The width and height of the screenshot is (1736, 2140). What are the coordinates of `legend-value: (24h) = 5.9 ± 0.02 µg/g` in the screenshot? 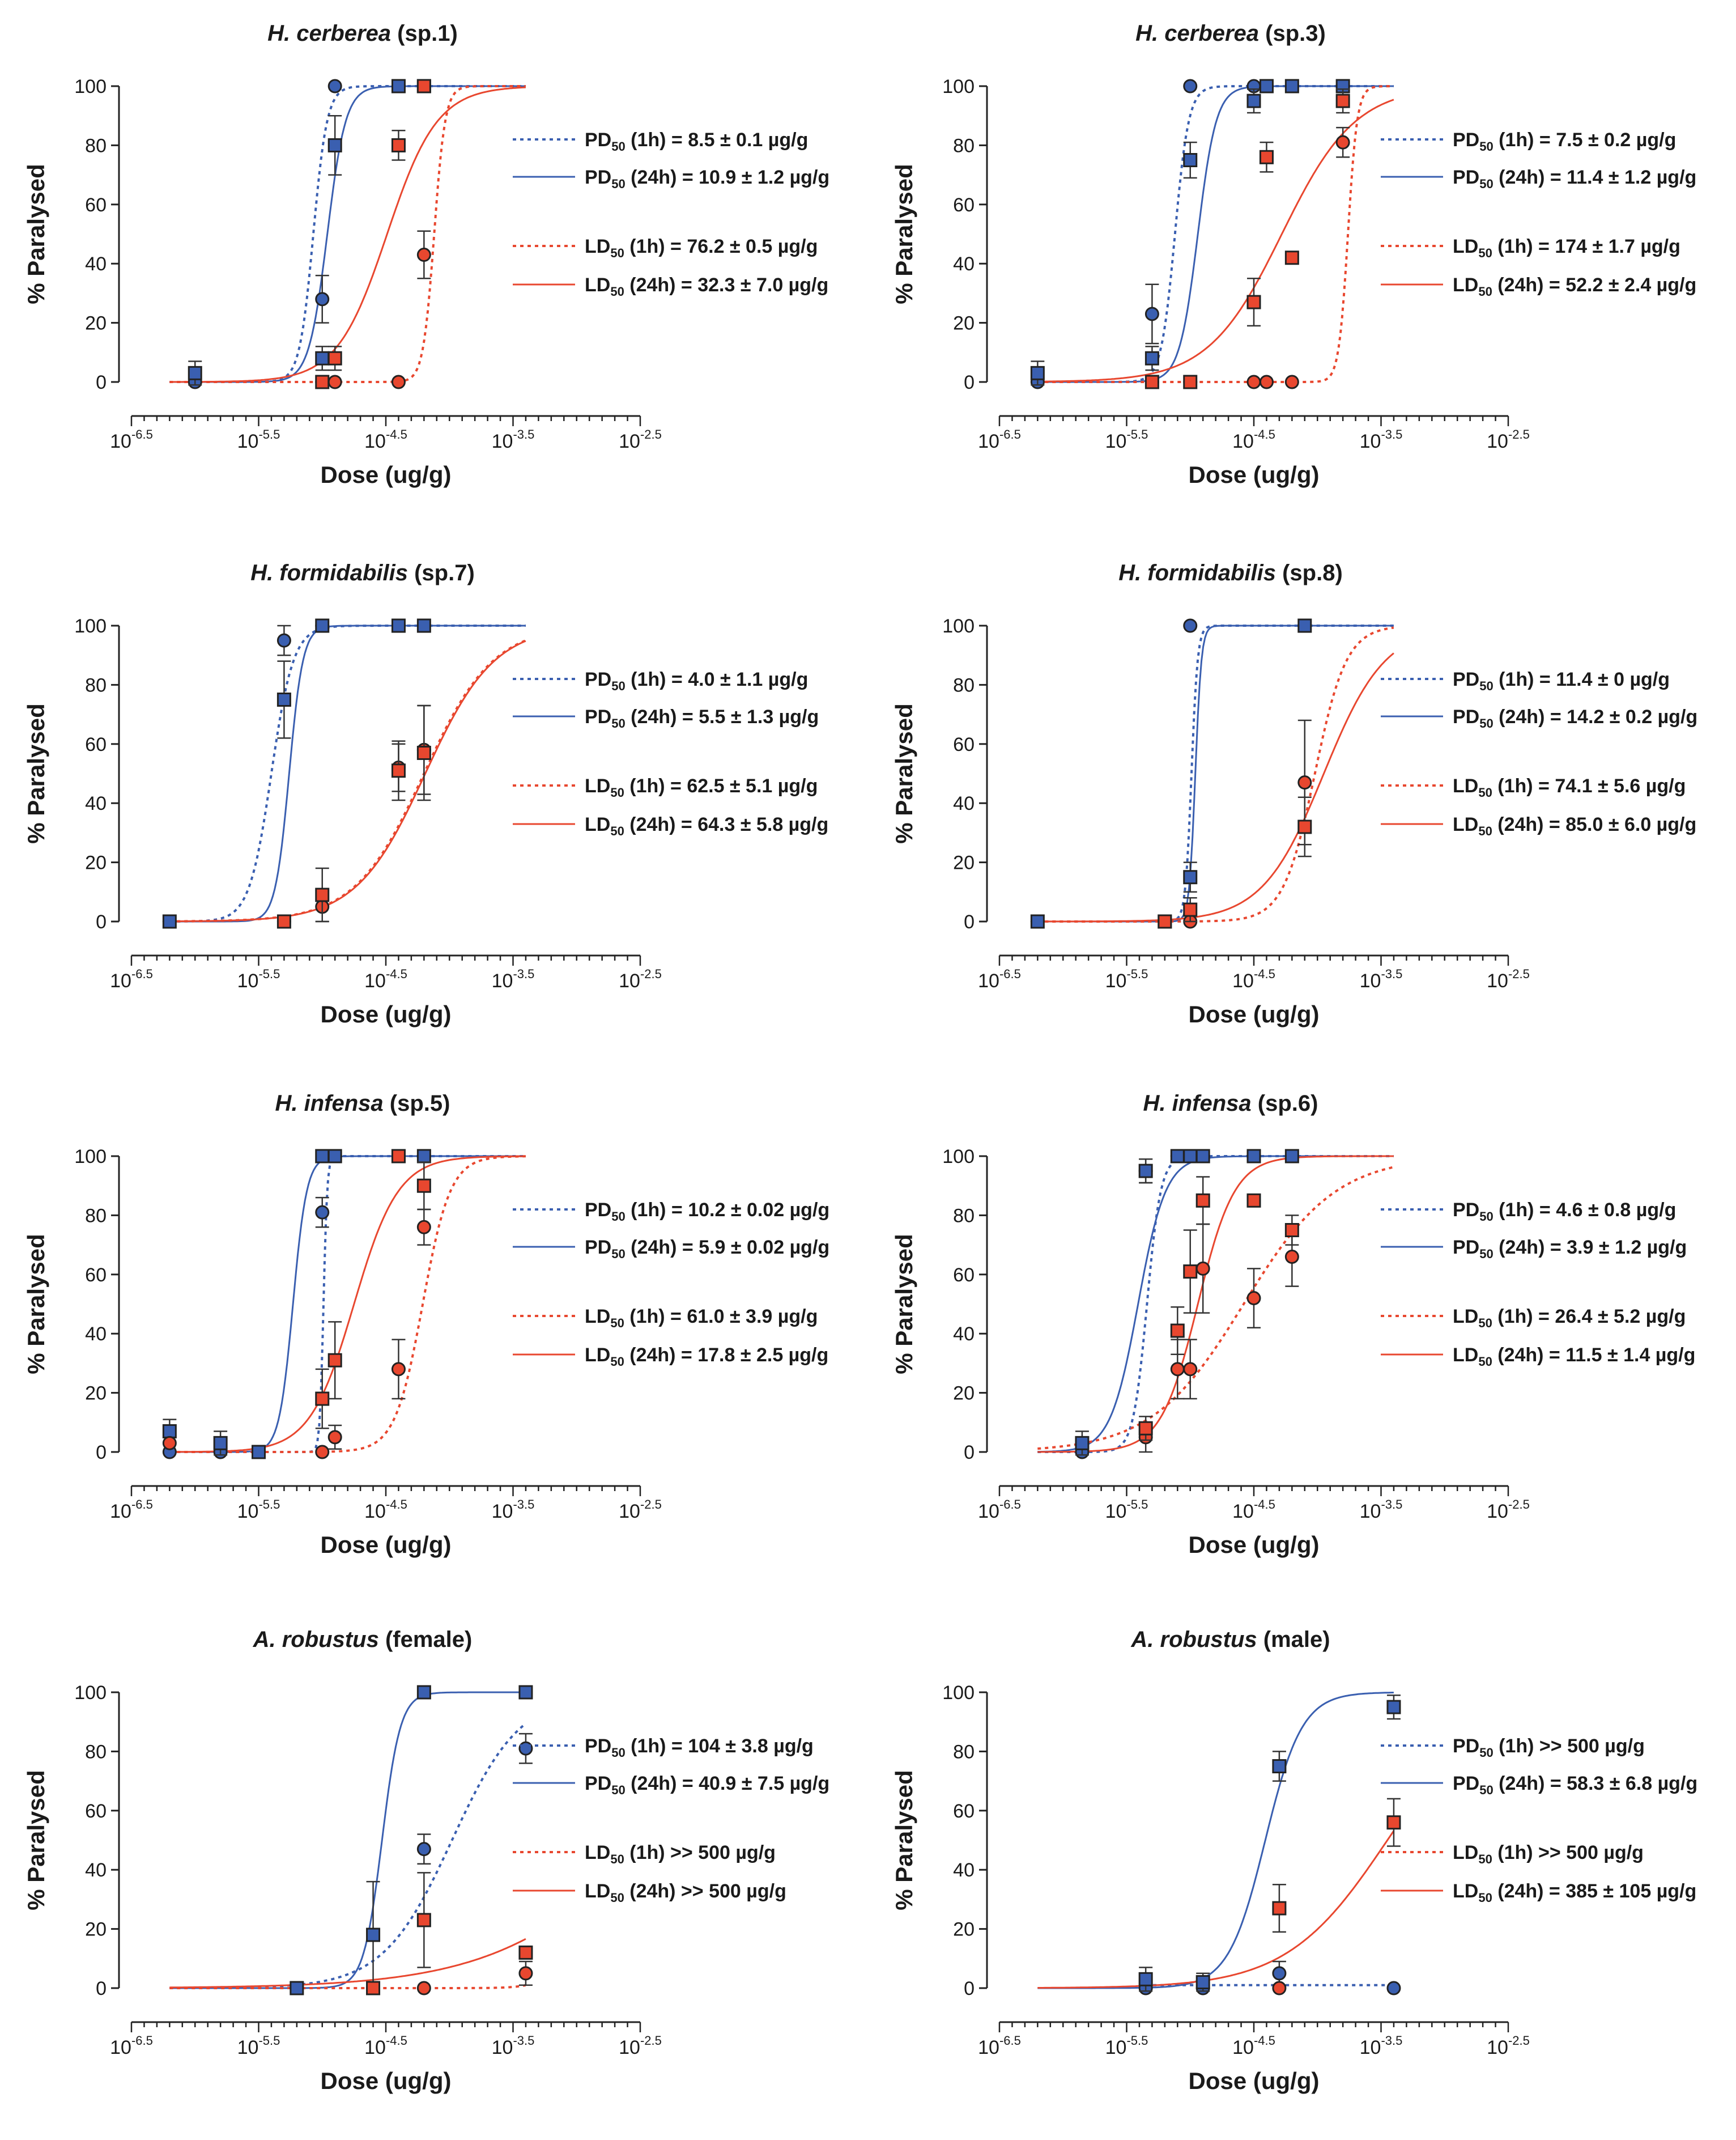 It's located at (728, 1247).